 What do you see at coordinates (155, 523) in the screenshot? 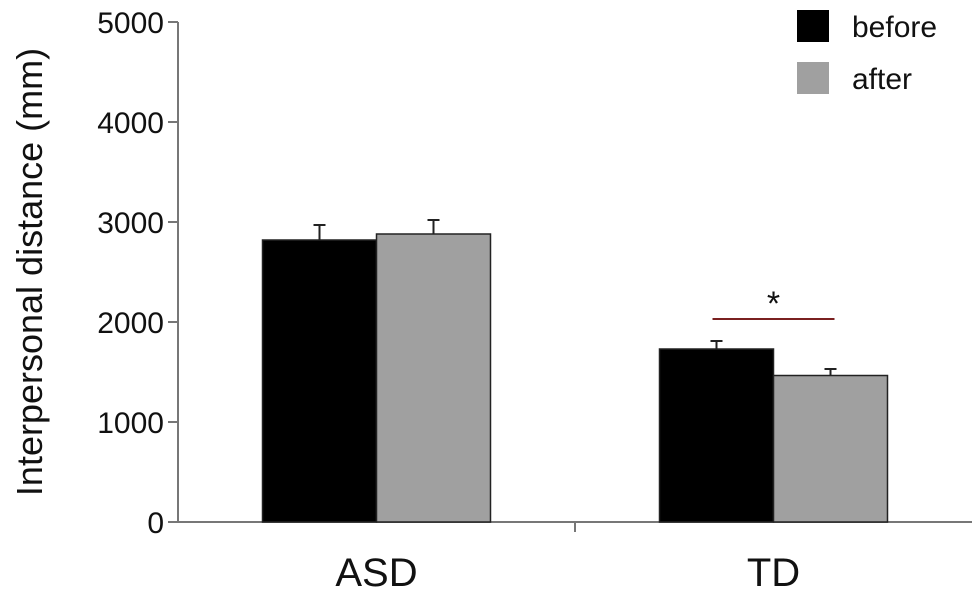
I see `y-tick-label: 0` at bounding box center [155, 523].